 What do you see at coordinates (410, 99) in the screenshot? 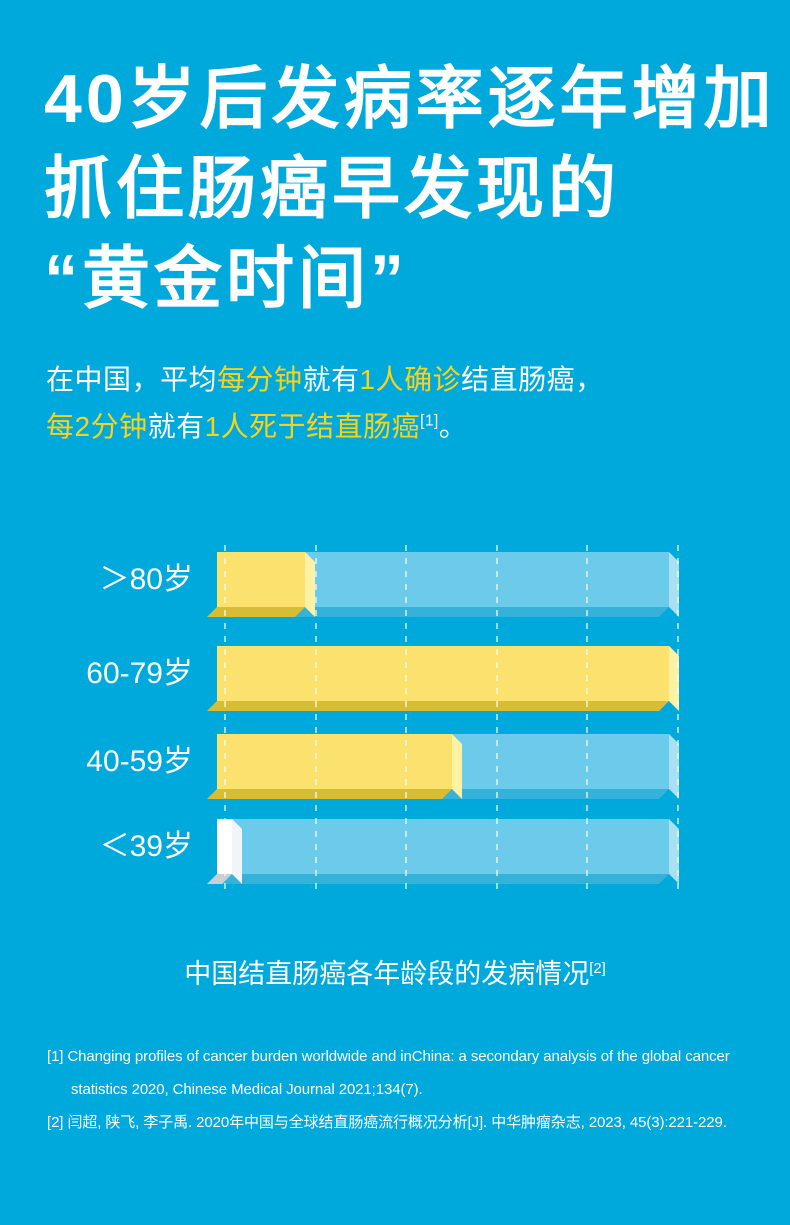
I see `title-line-1: 40岁后发病率逐年增加` at bounding box center [410, 99].